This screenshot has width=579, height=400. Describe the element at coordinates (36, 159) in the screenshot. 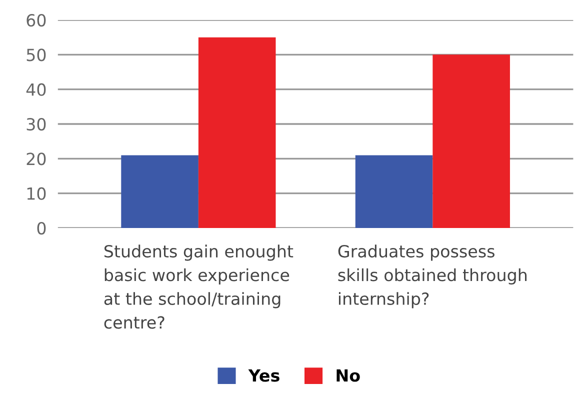

I see `y-tick-label: 20` at that location.